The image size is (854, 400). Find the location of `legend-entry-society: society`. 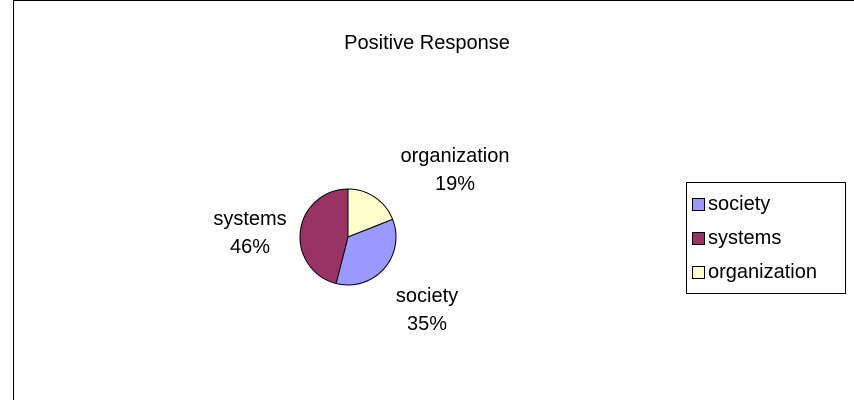

legend-entry-society: society is located at coordinates (766, 204).